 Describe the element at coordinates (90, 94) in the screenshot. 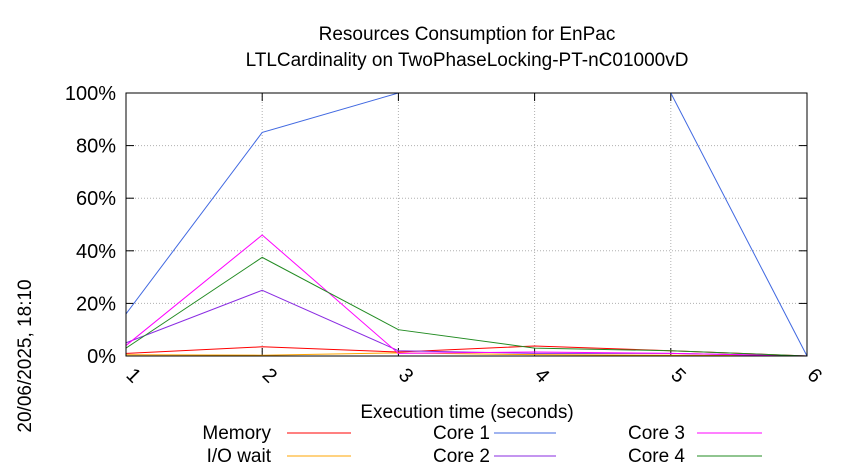

I see `y-tick-label: 100%` at that location.